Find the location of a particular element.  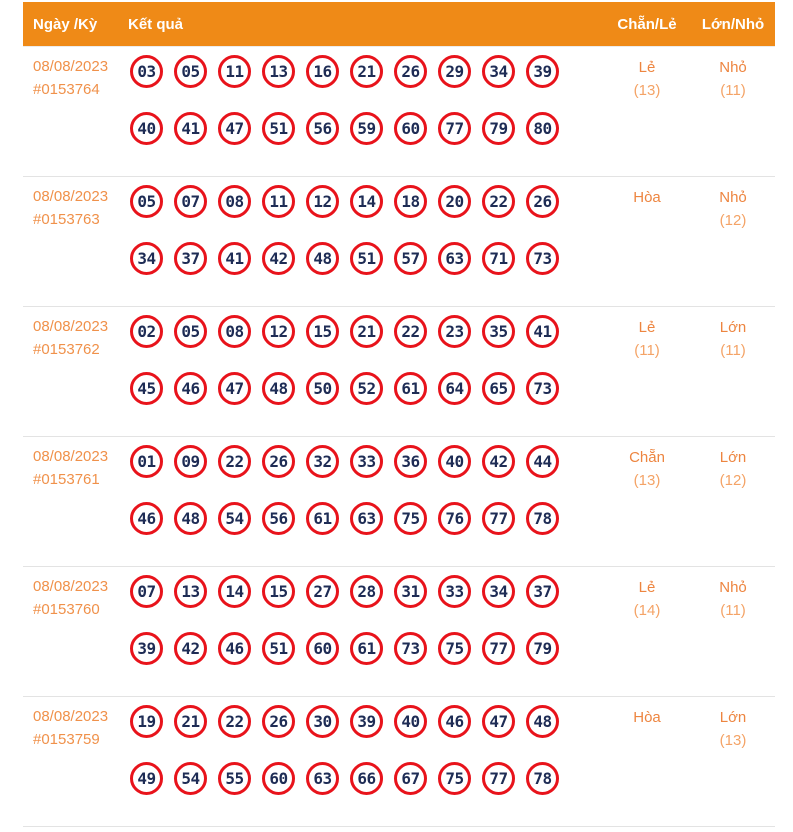

lottery-ball: 07 is located at coordinates (190, 201).